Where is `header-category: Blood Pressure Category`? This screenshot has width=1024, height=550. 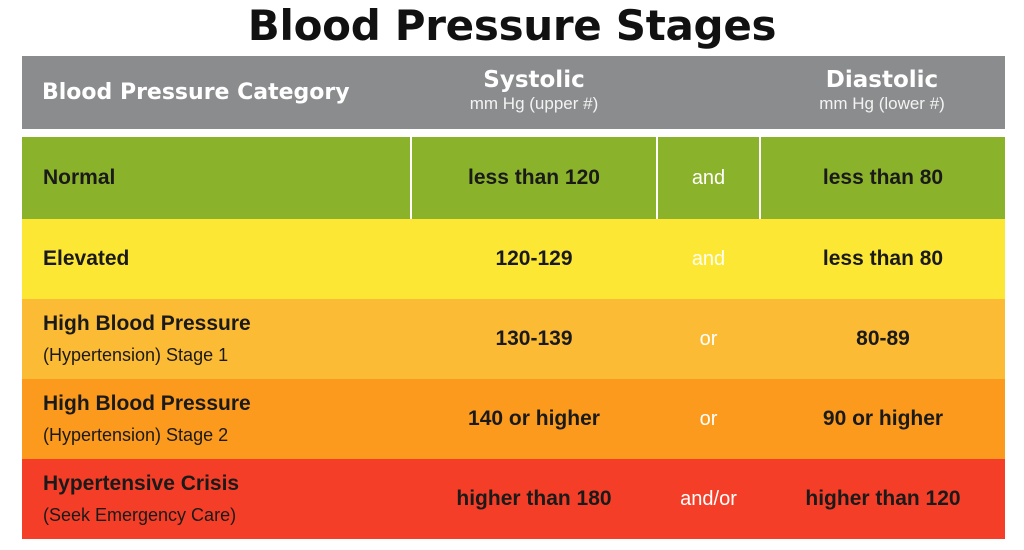 header-category: Blood Pressure Category is located at coordinates (196, 92).